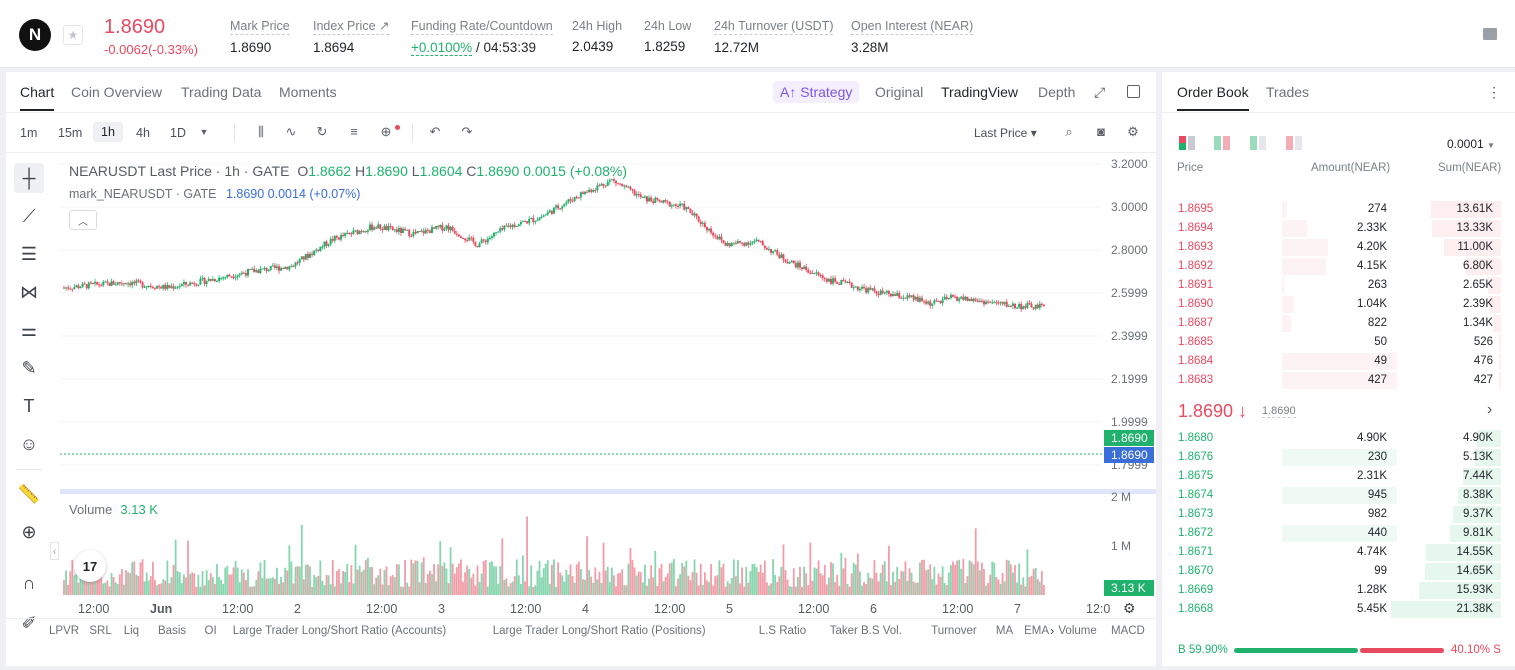  I want to click on fullscreen-icon: ⤢, so click(1100, 92).